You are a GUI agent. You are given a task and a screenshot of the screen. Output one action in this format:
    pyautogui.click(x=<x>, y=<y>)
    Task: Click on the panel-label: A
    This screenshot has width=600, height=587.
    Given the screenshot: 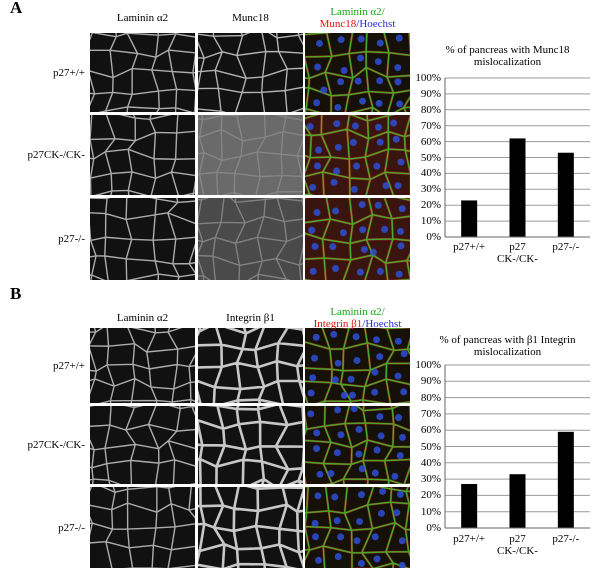 What is the action you would take?
    pyautogui.click(x=16, y=8)
    